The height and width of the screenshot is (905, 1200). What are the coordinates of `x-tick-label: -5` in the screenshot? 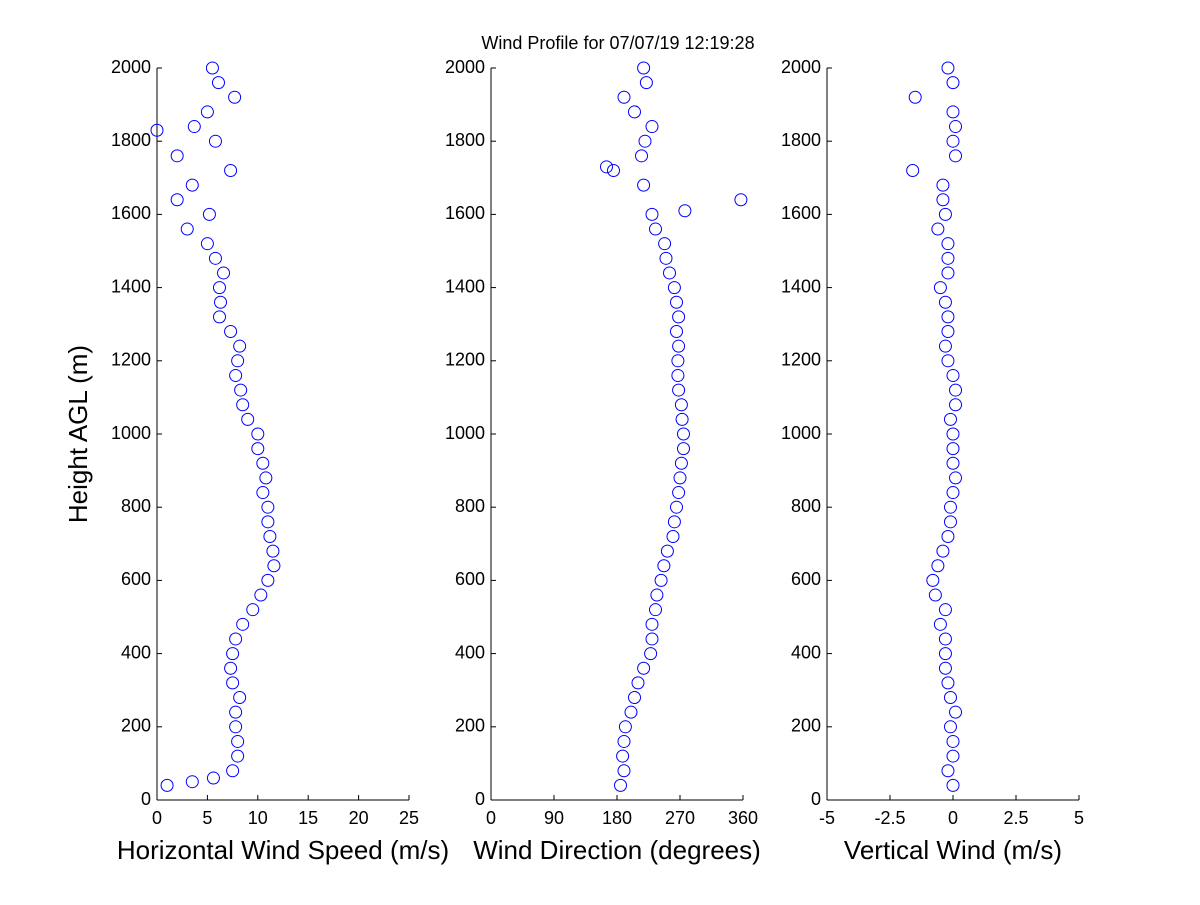 It's located at (827, 818).